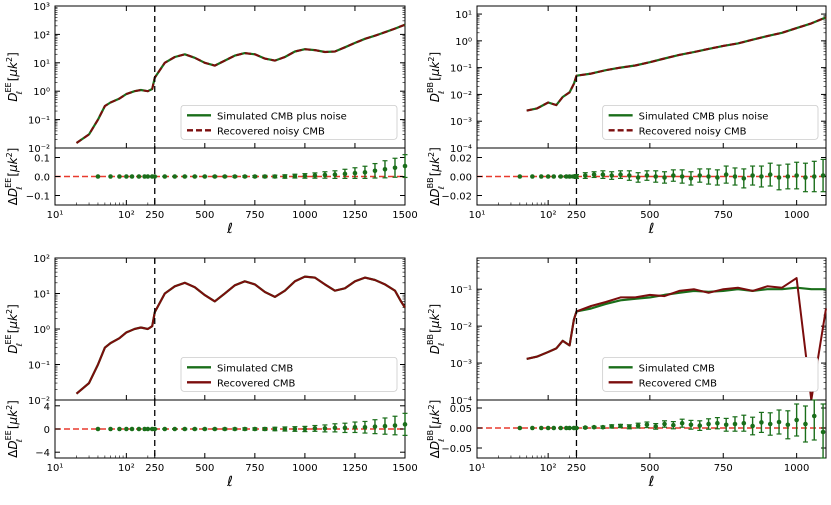  Describe the element at coordinates (14, 77) in the screenshot. I see `y-axis-label: DEEℓ [μk2]` at that location.